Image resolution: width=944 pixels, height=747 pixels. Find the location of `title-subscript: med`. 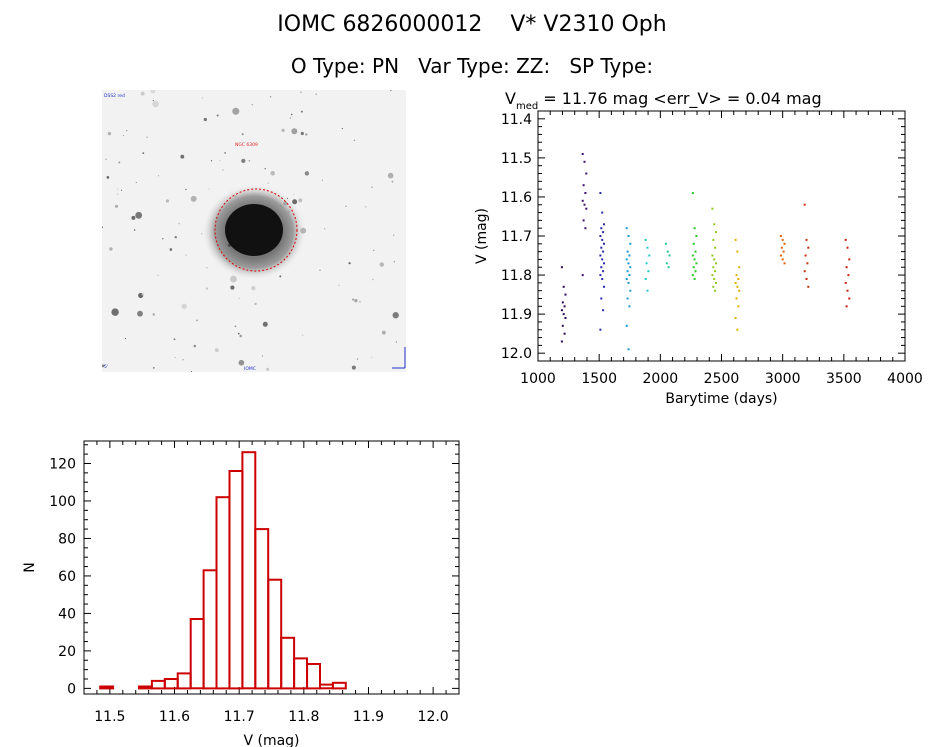

title-subscript: med is located at coordinates (527, 106).